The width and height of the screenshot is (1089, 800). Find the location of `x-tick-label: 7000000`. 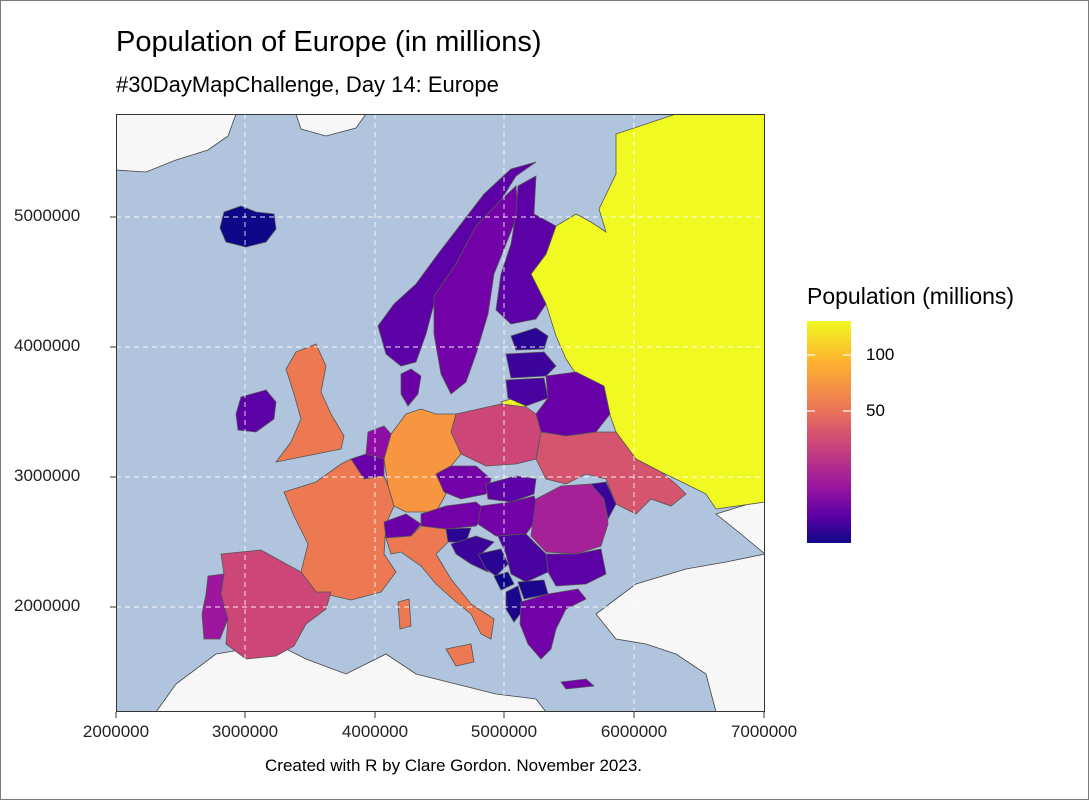

x-tick-label: 7000000 is located at coordinates (764, 731).